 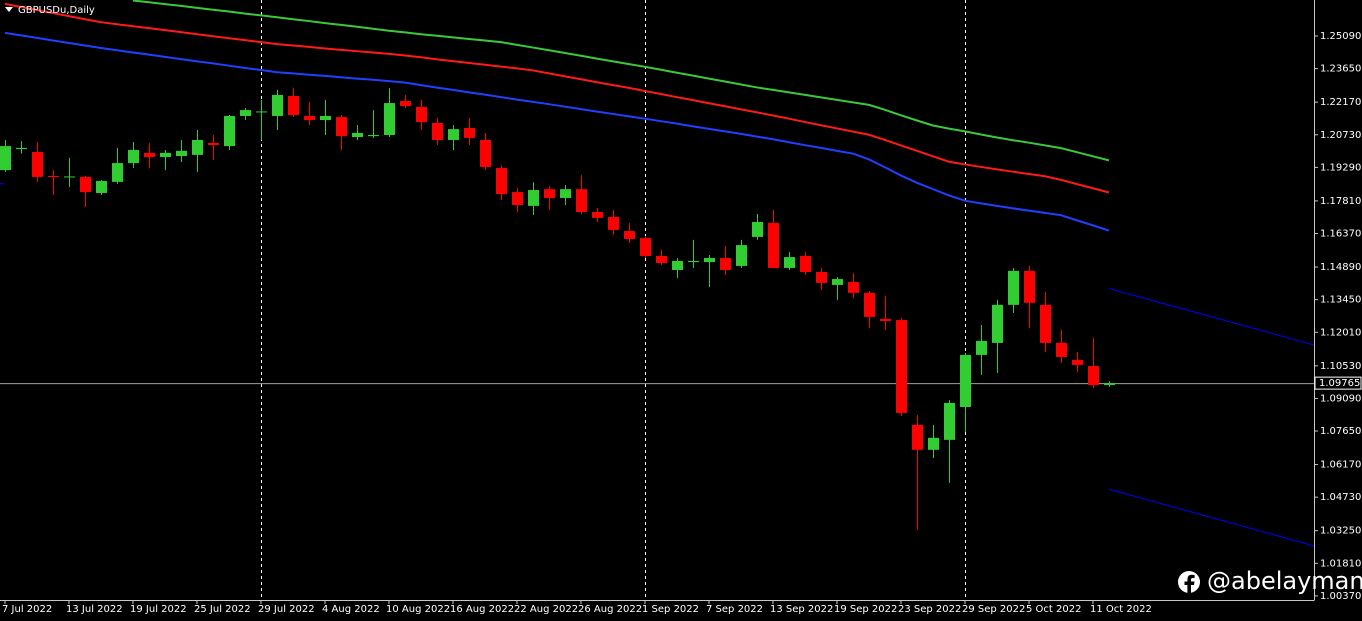 What do you see at coordinates (1121, 609) in the screenshot?
I see `x-tick-label: 11 Oct 2022` at bounding box center [1121, 609].